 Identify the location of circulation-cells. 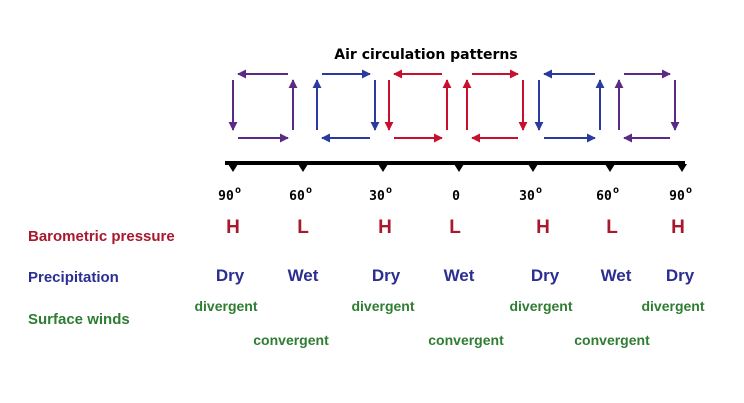
(454, 106).